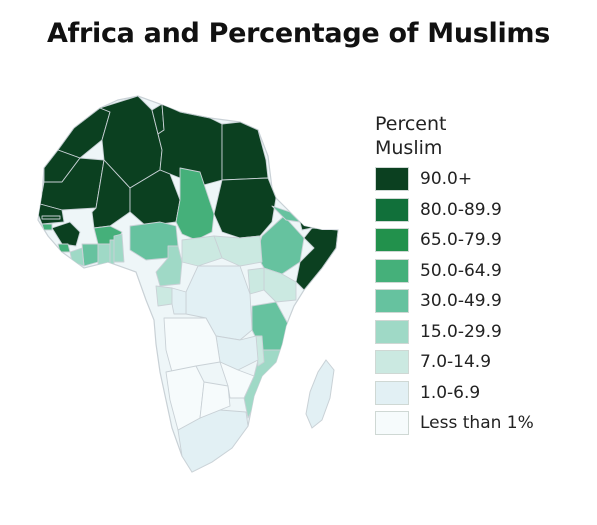 Image resolution: width=597 pixels, height=525 pixels. I want to click on legend-item: 30.0-49.9, so click(438, 301).